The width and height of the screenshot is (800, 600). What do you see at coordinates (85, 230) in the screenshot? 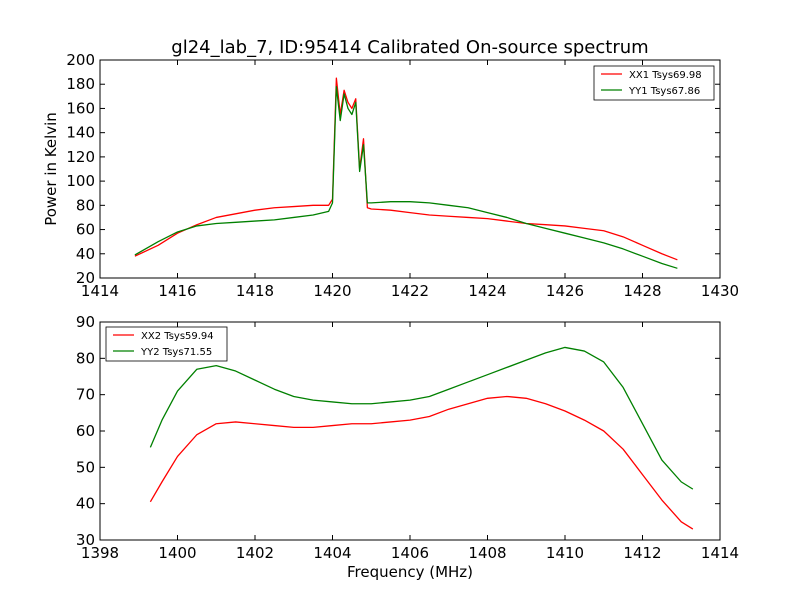
I see `top-panel-y-tick-label: 60` at bounding box center [85, 230].